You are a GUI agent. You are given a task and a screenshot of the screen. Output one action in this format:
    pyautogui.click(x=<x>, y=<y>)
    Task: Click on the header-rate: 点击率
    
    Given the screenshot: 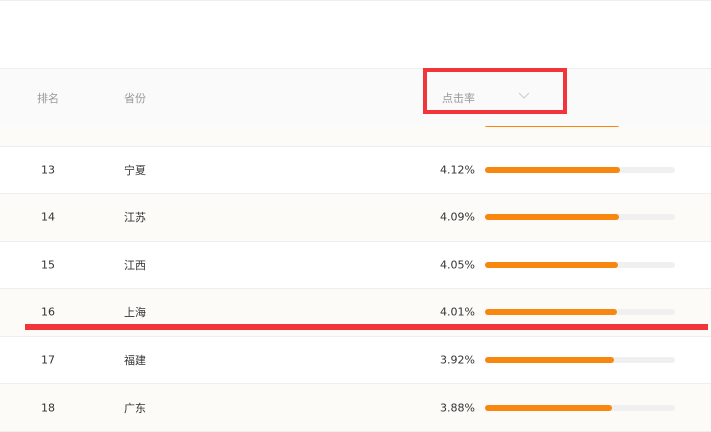 What is the action you would take?
    pyautogui.click(x=458, y=98)
    